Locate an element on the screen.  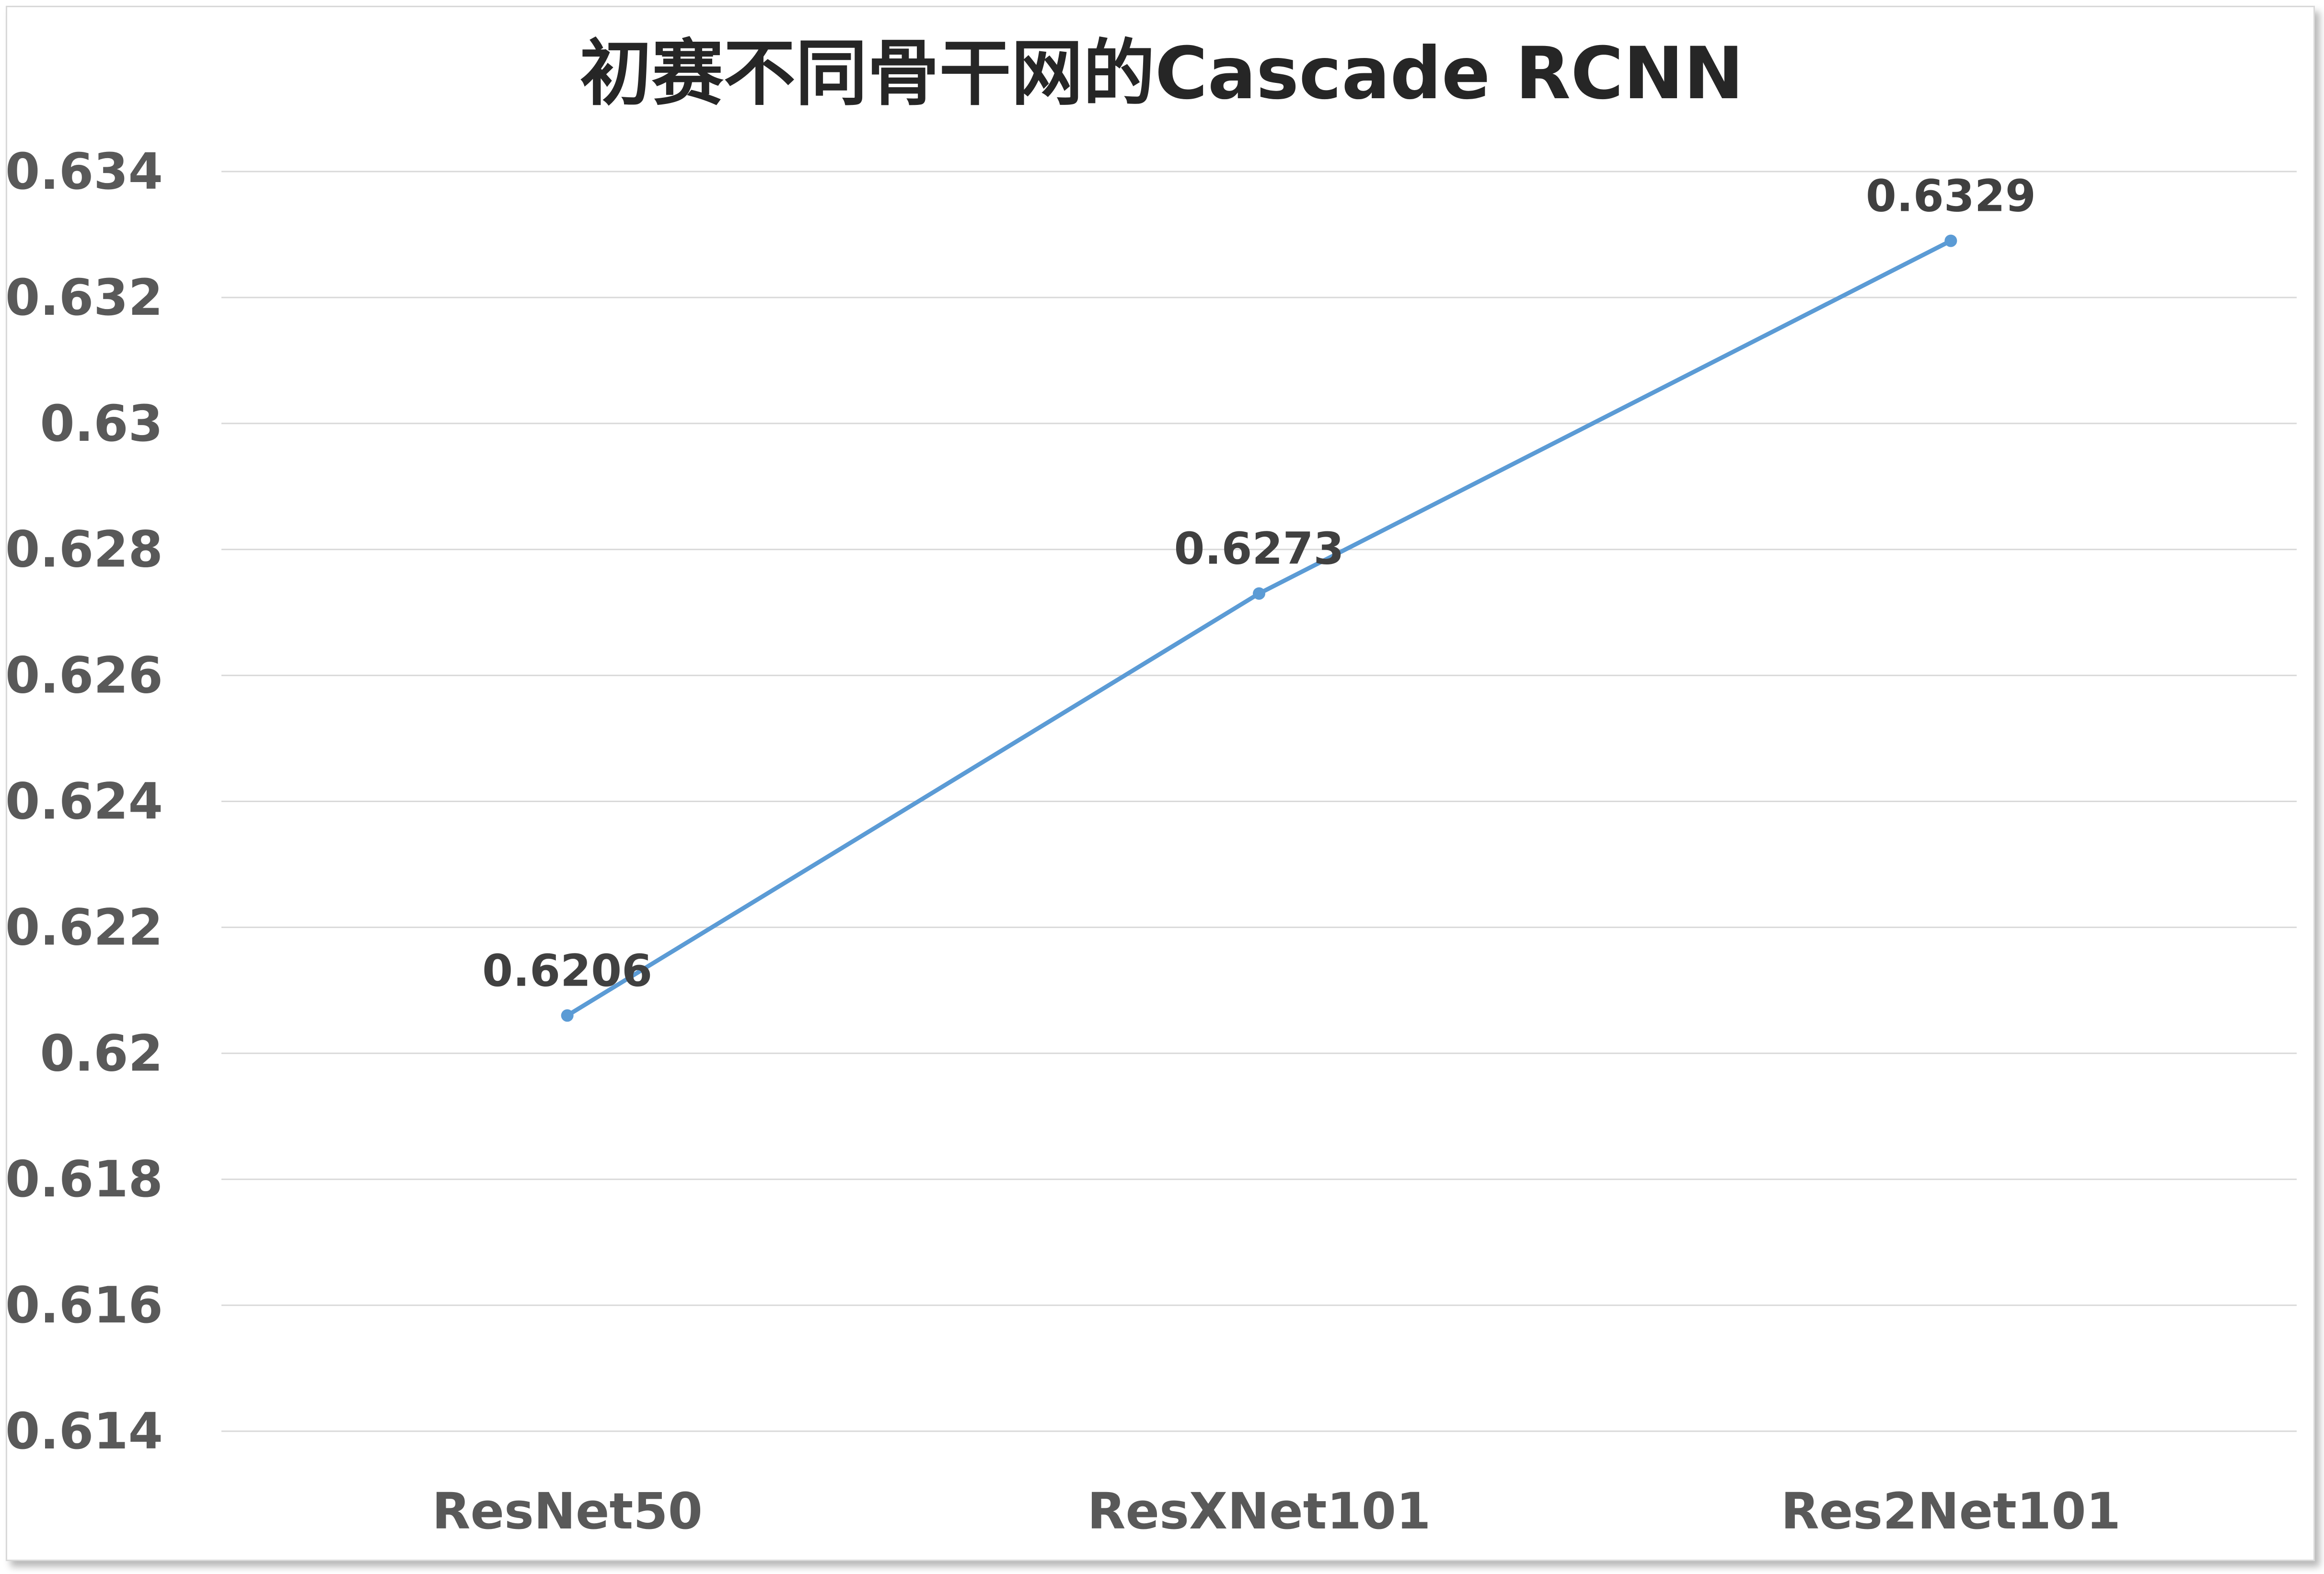
y-tick-label: 0.62 is located at coordinates (101, 1053).